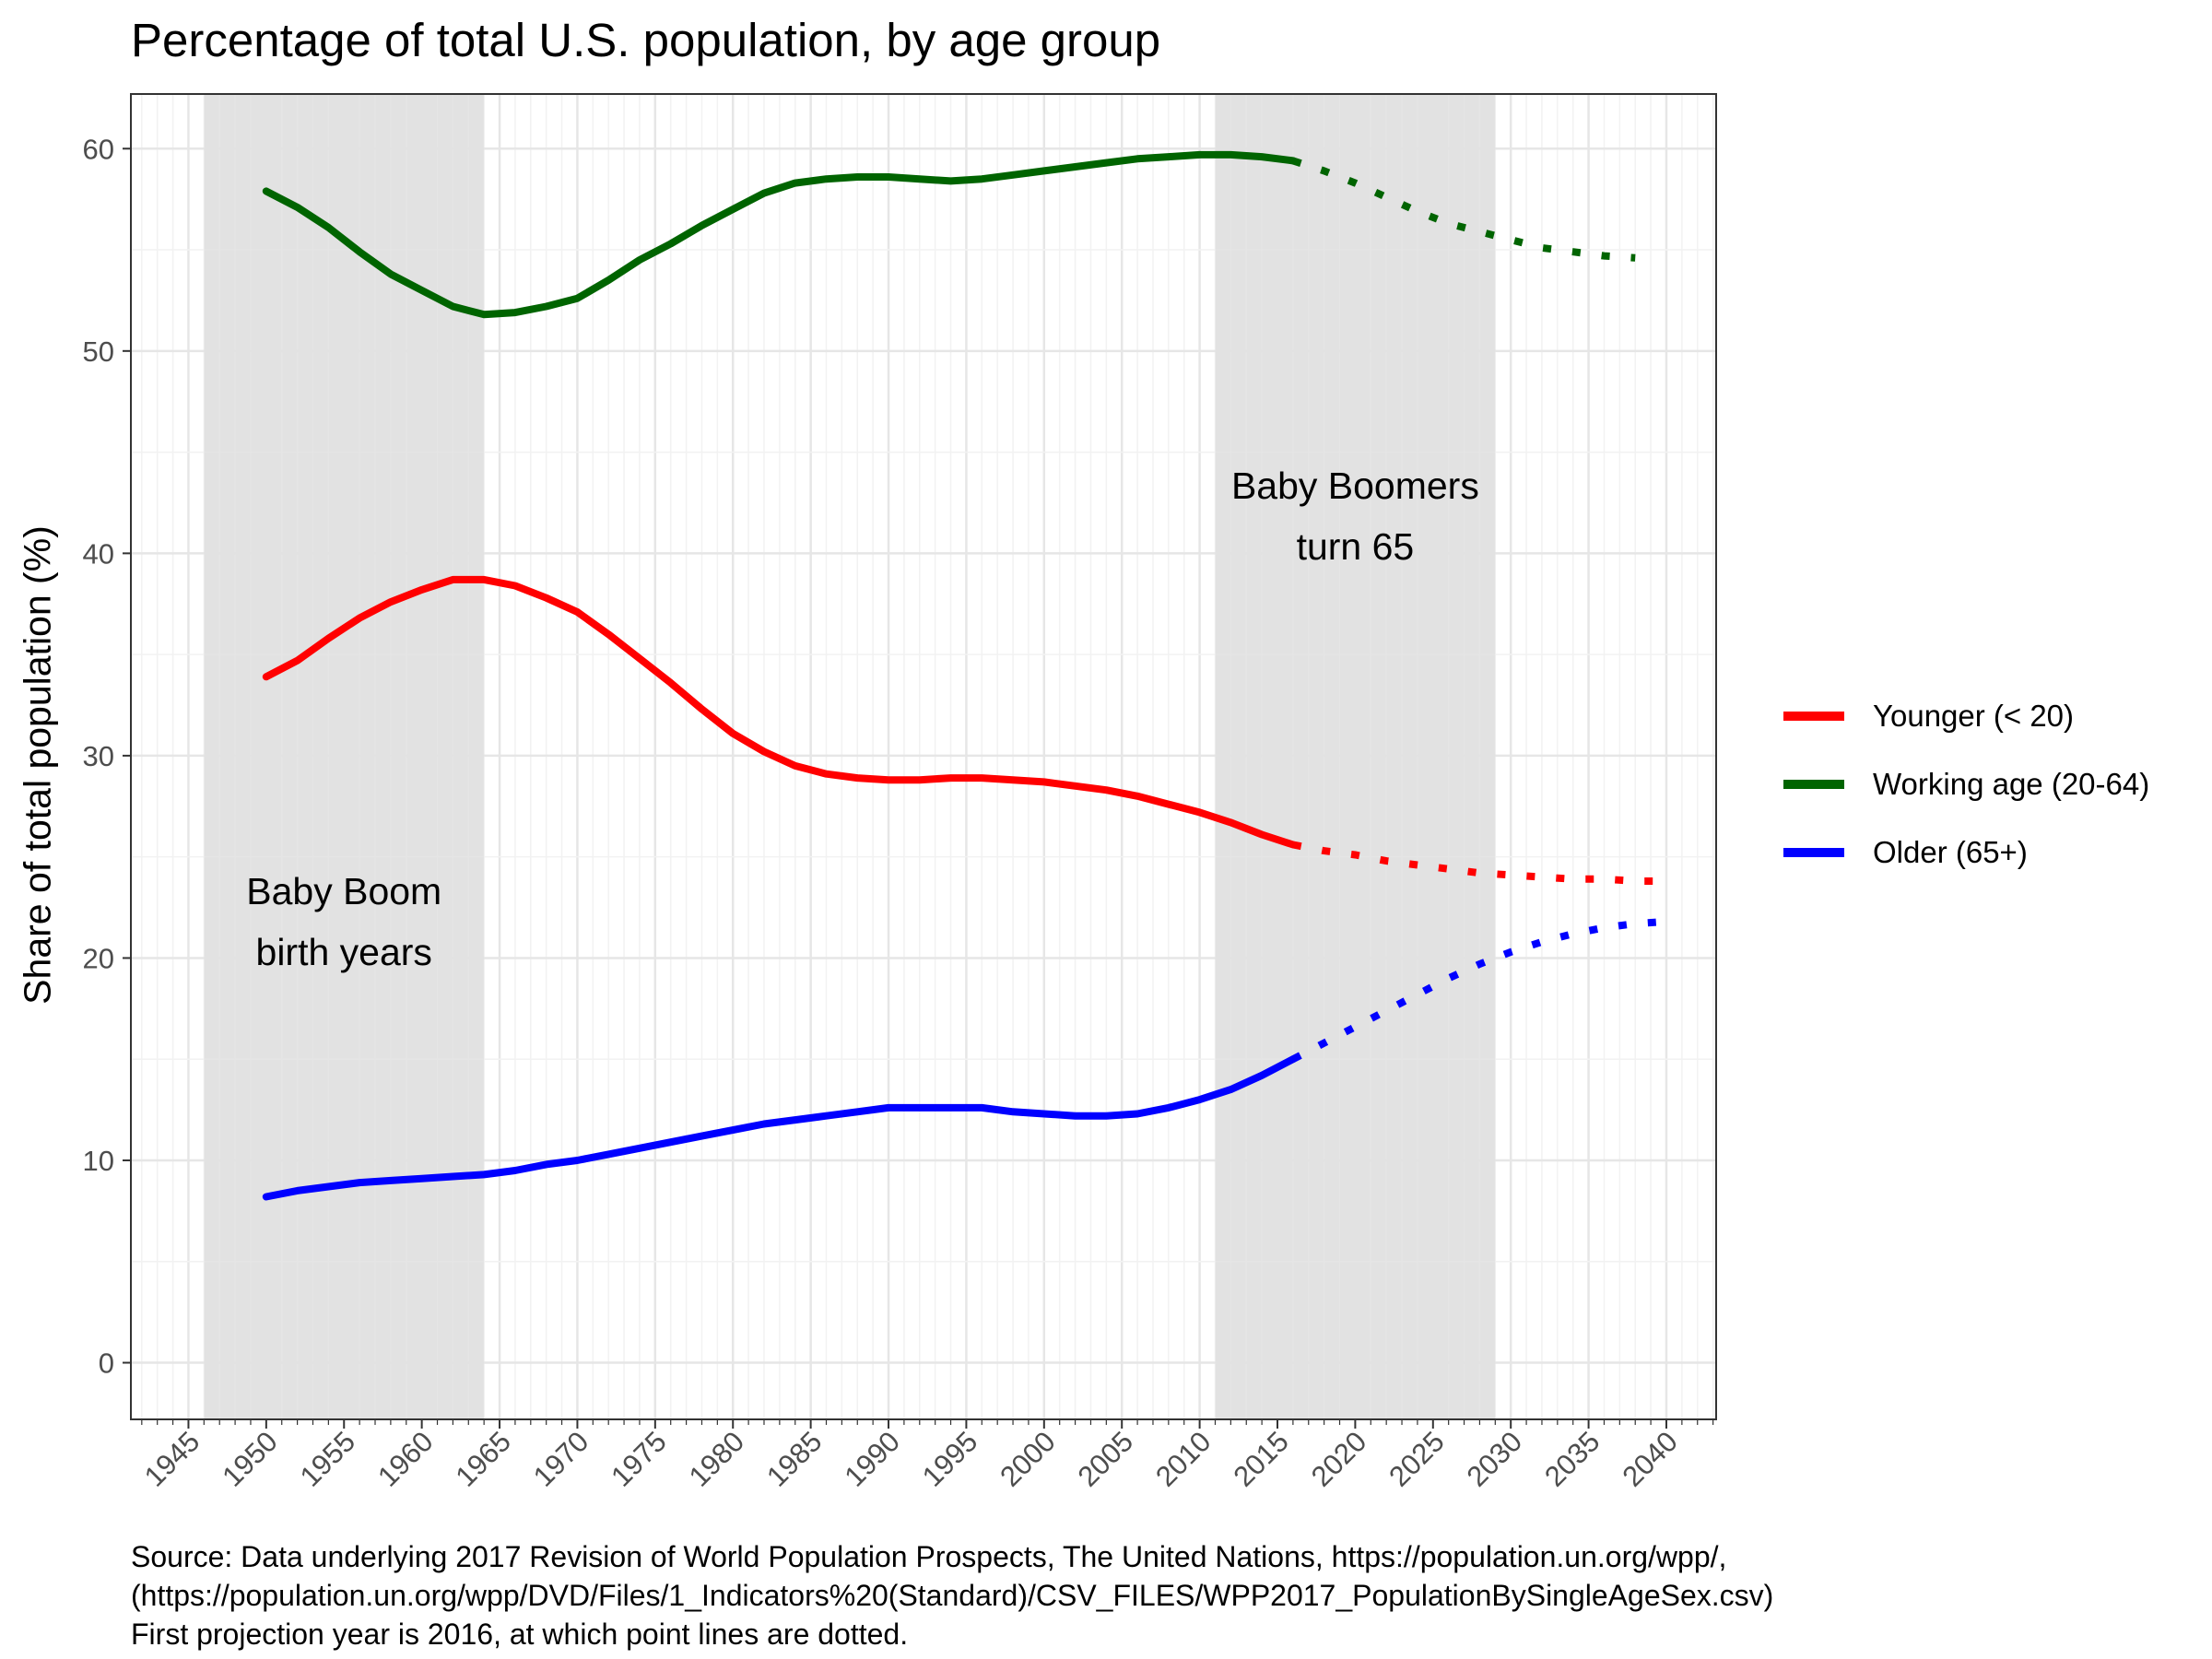  I want to click on legend-key-working-age, so click(1813, 784).